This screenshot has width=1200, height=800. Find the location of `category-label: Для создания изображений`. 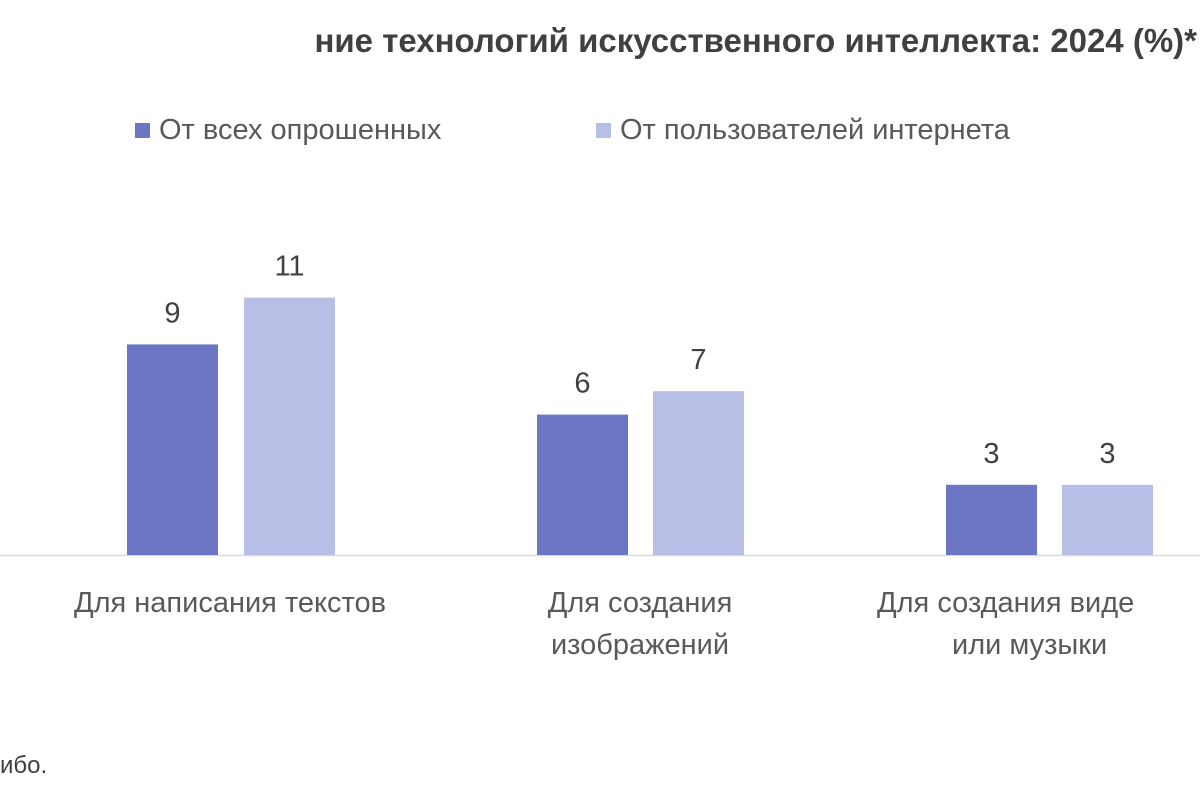

category-label: Для создания изображений is located at coordinates (640, 624).